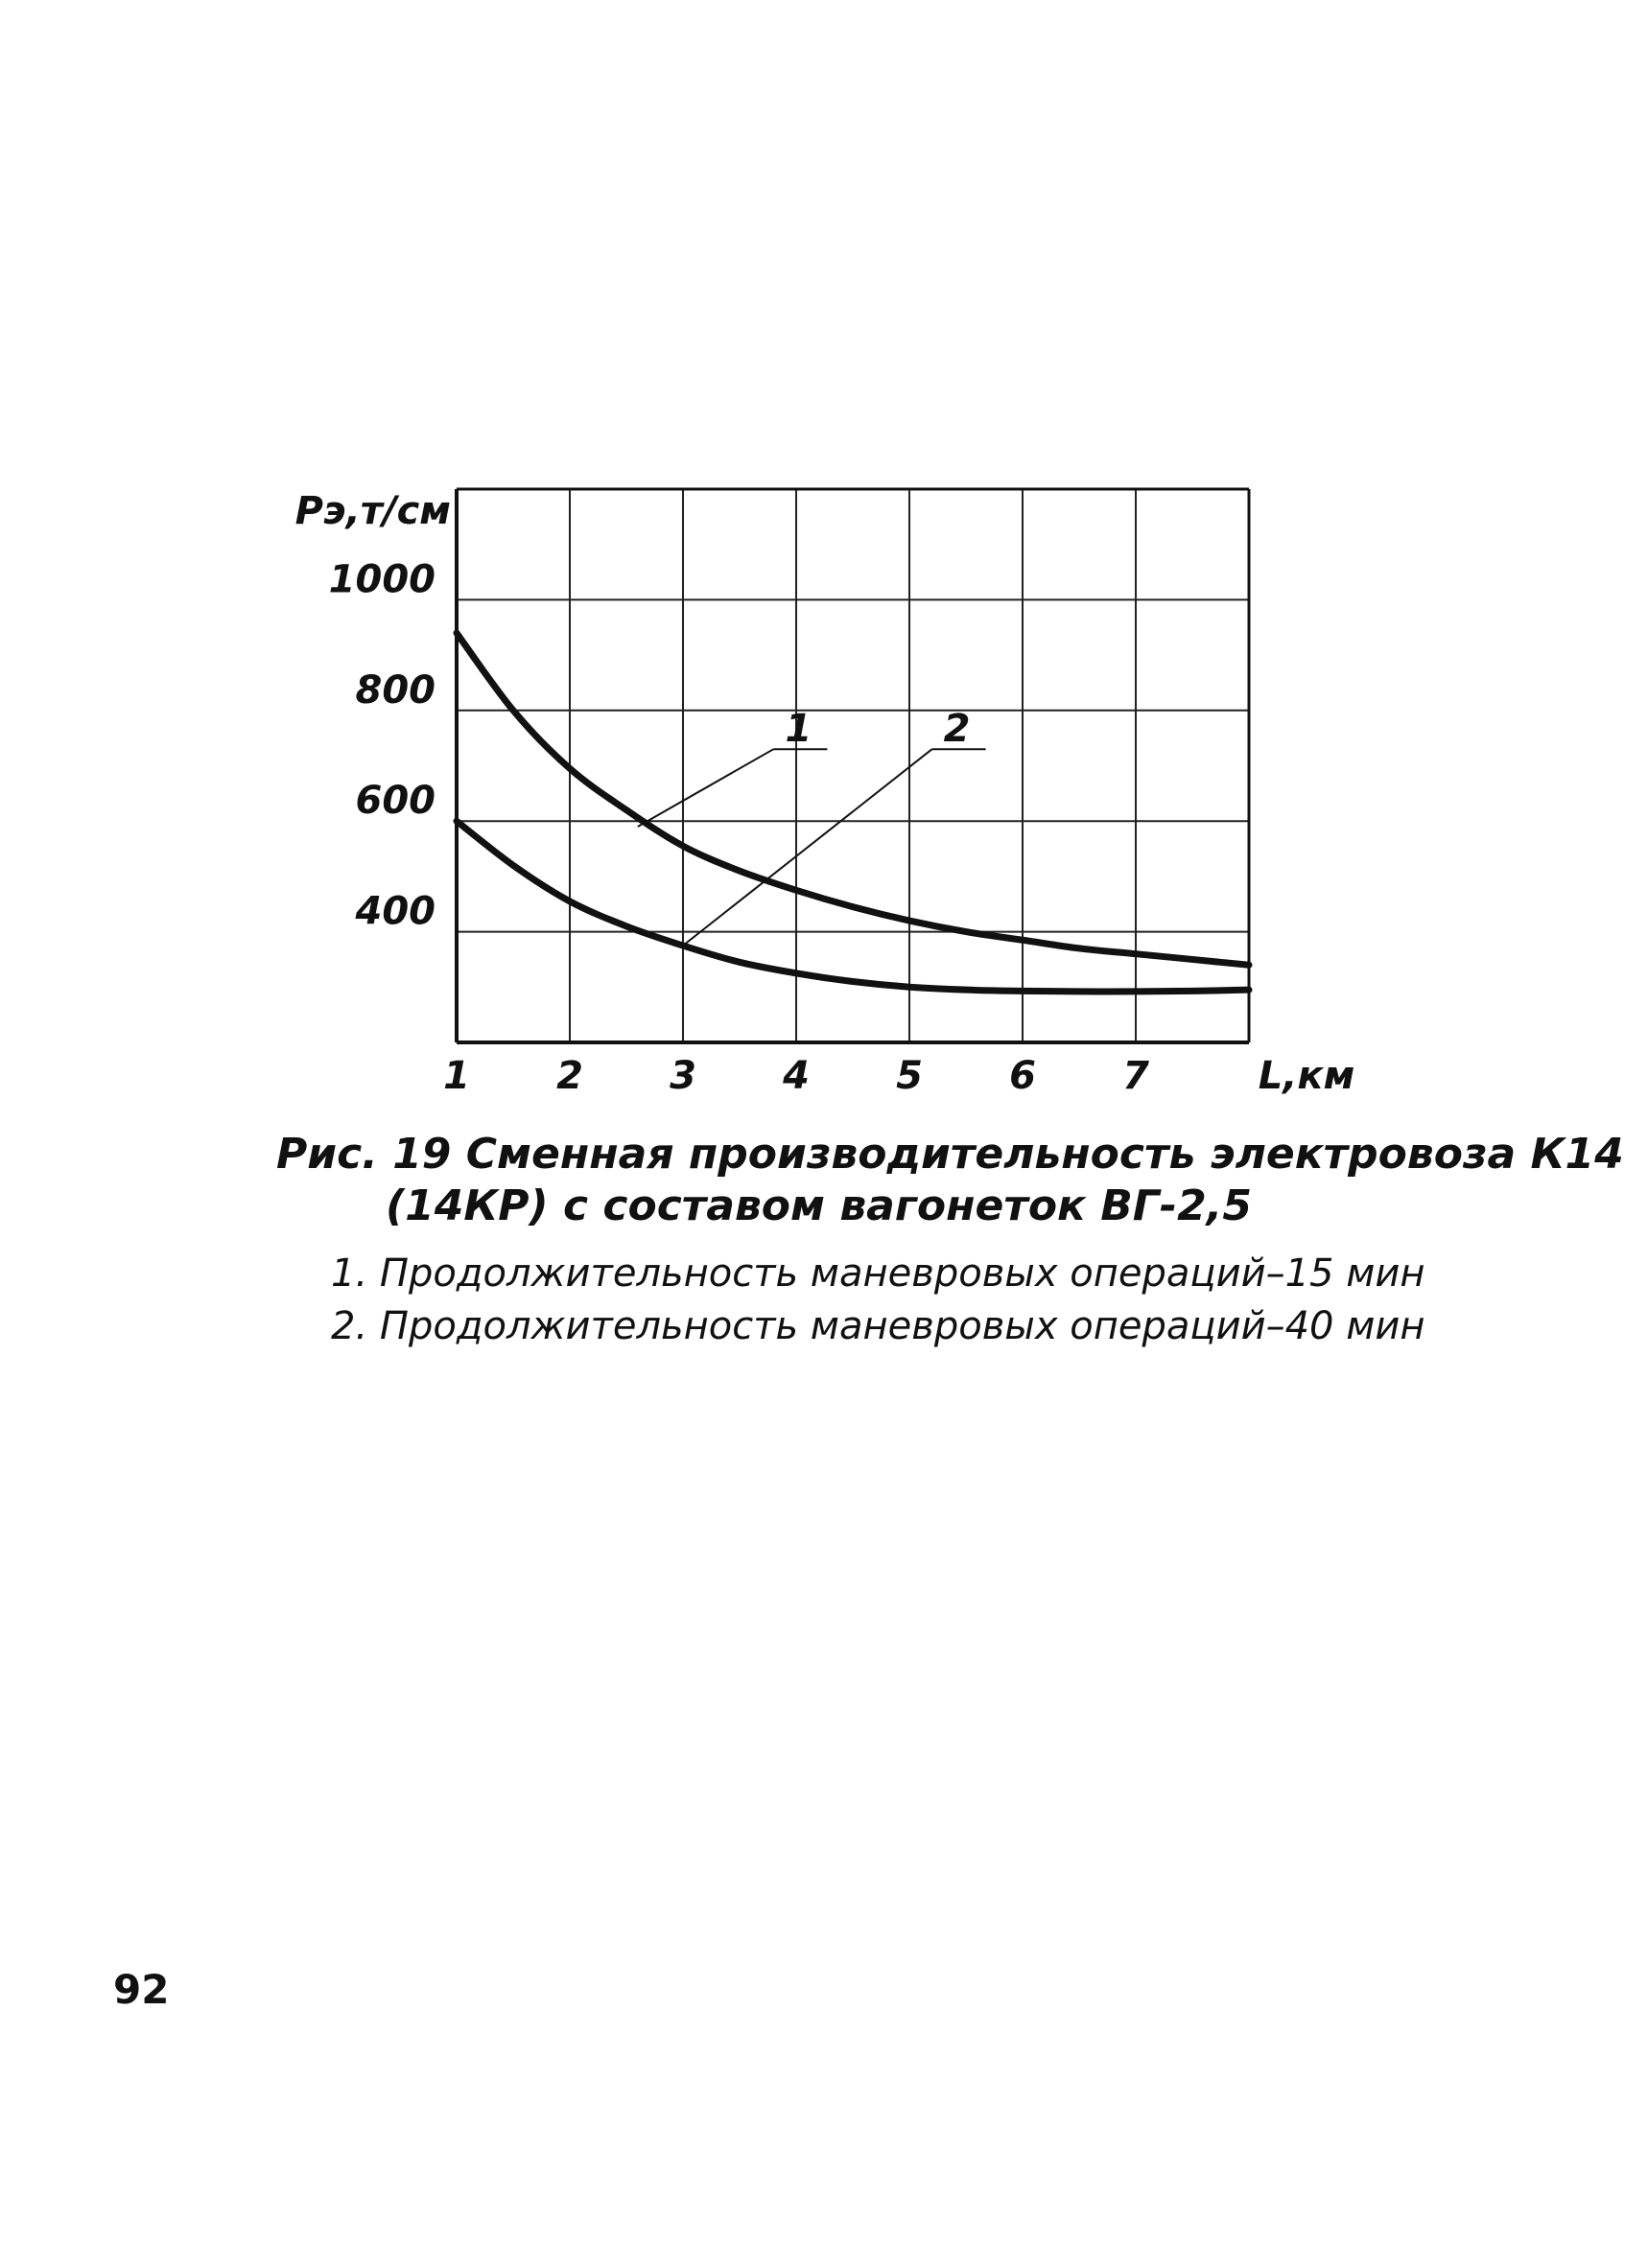  What do you see at coordinates (798, 729) in the screenshot?
I see `callout-label-1: 1` at bounding box center [798, 729].